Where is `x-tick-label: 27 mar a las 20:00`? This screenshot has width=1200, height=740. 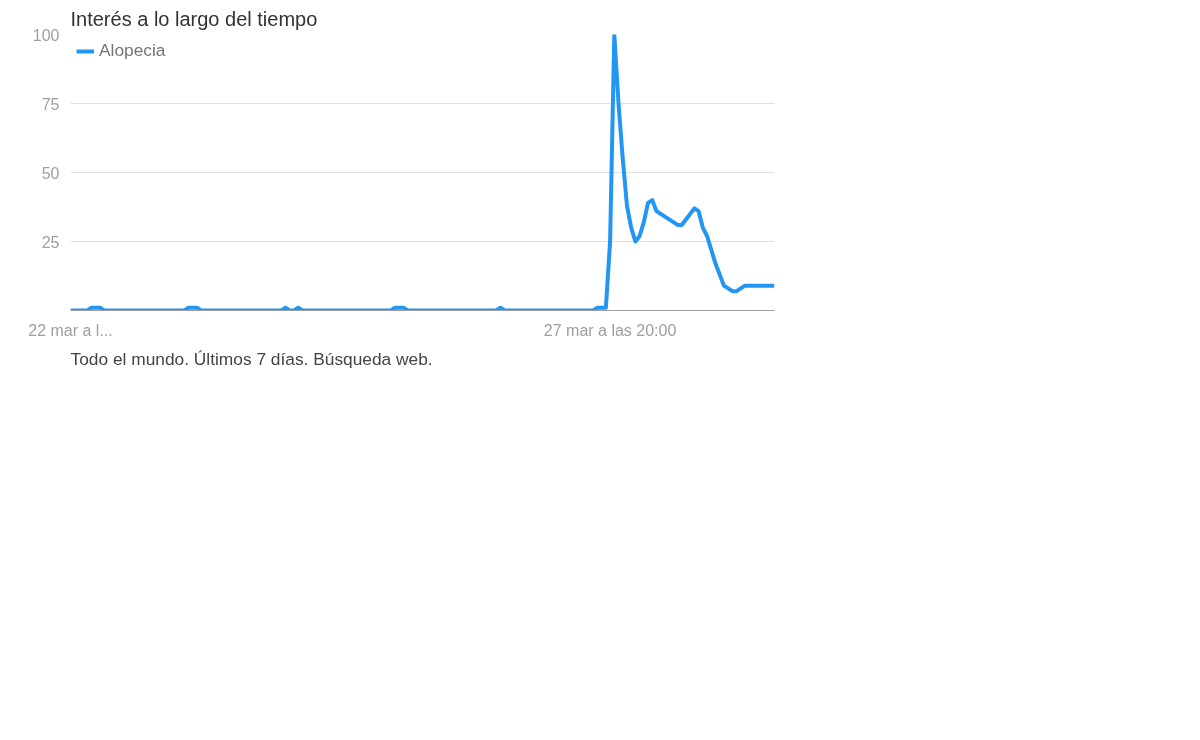
x-tick-label: 27 mar a las 20:00 is located at coordinates (610, 330).